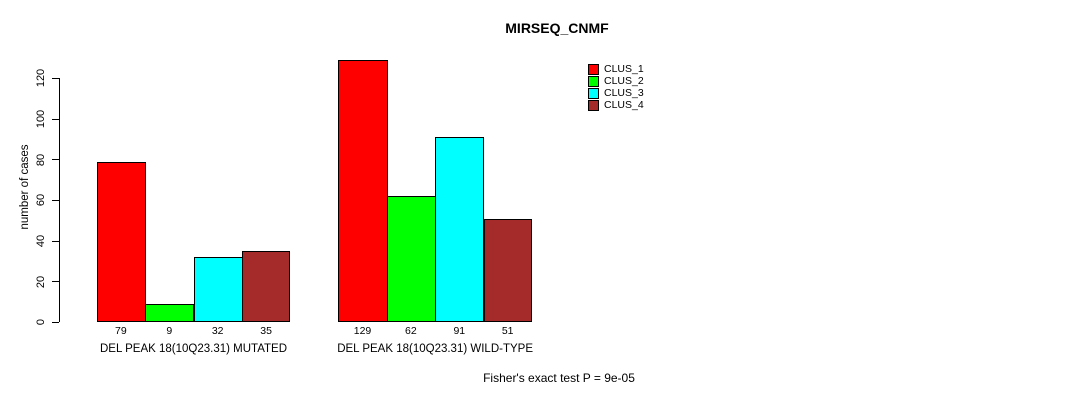 The height and width of the screenshot is (400, 1090). What do you see at coordinates (25, 187) in the screenshot?
I see `y-axis-title: number of cases` at bounding box center [25, 187].